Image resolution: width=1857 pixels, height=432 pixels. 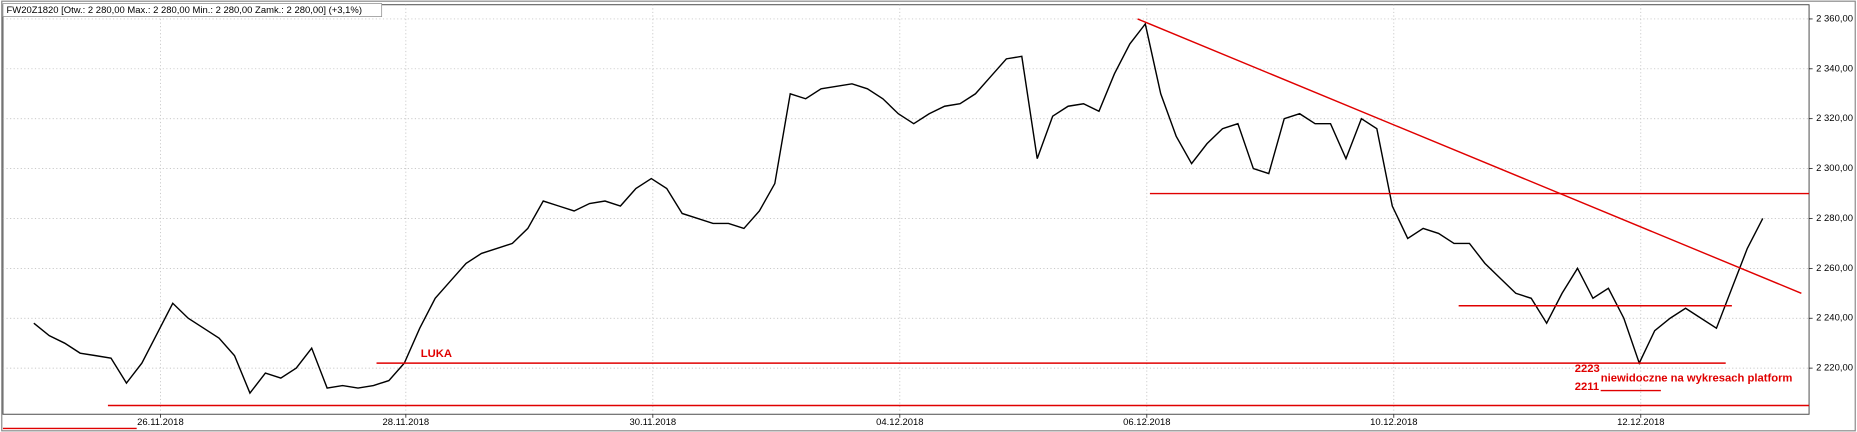 What do you see at coordinates (1834, 218) in the screenshot?
I see `y-tick-label: 2 280,00` at bounding box center [1834, 218].